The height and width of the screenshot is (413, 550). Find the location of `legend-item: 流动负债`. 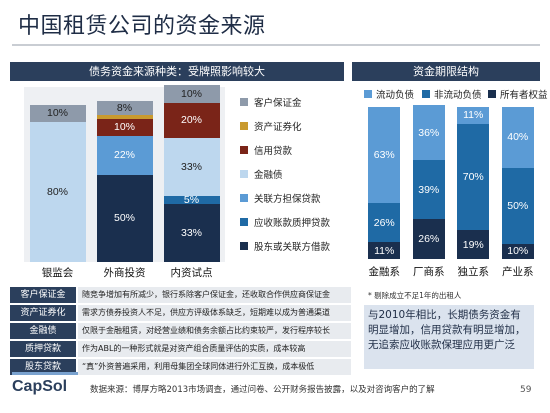

legend-item: 流动负债 is located at coordinates (389, 94).